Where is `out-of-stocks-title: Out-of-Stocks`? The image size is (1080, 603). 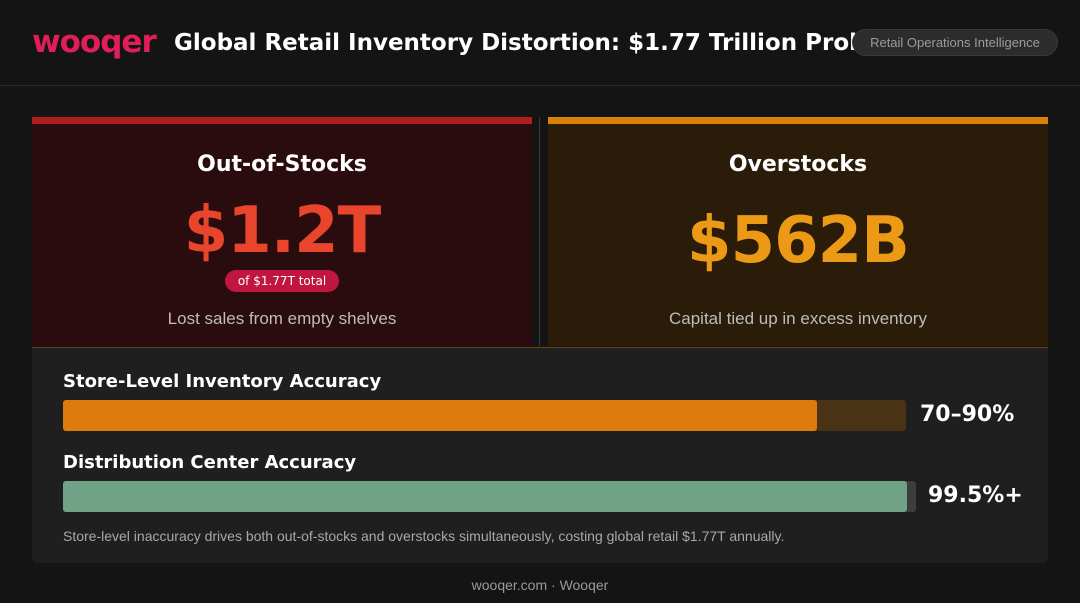
out-of-stocks-title: Out-of-Stocks is located at coordinates (282, 164).